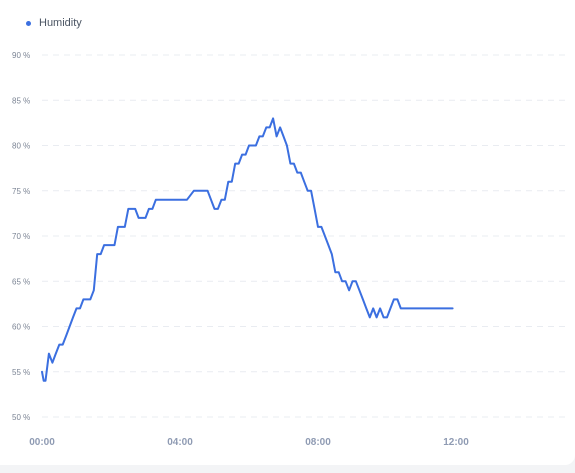 This screenshot has height=473, width=575. What do you see at coordinates (21, 100) in the screenshot?
I see `y-tick-label: 85 %` at bounding box center [21, 100].